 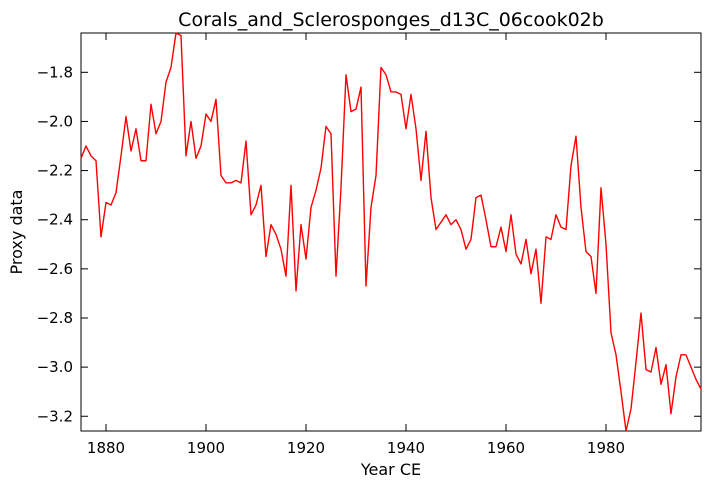 I want to click on x-tick-label: 1900, so click(x=206, y=448).